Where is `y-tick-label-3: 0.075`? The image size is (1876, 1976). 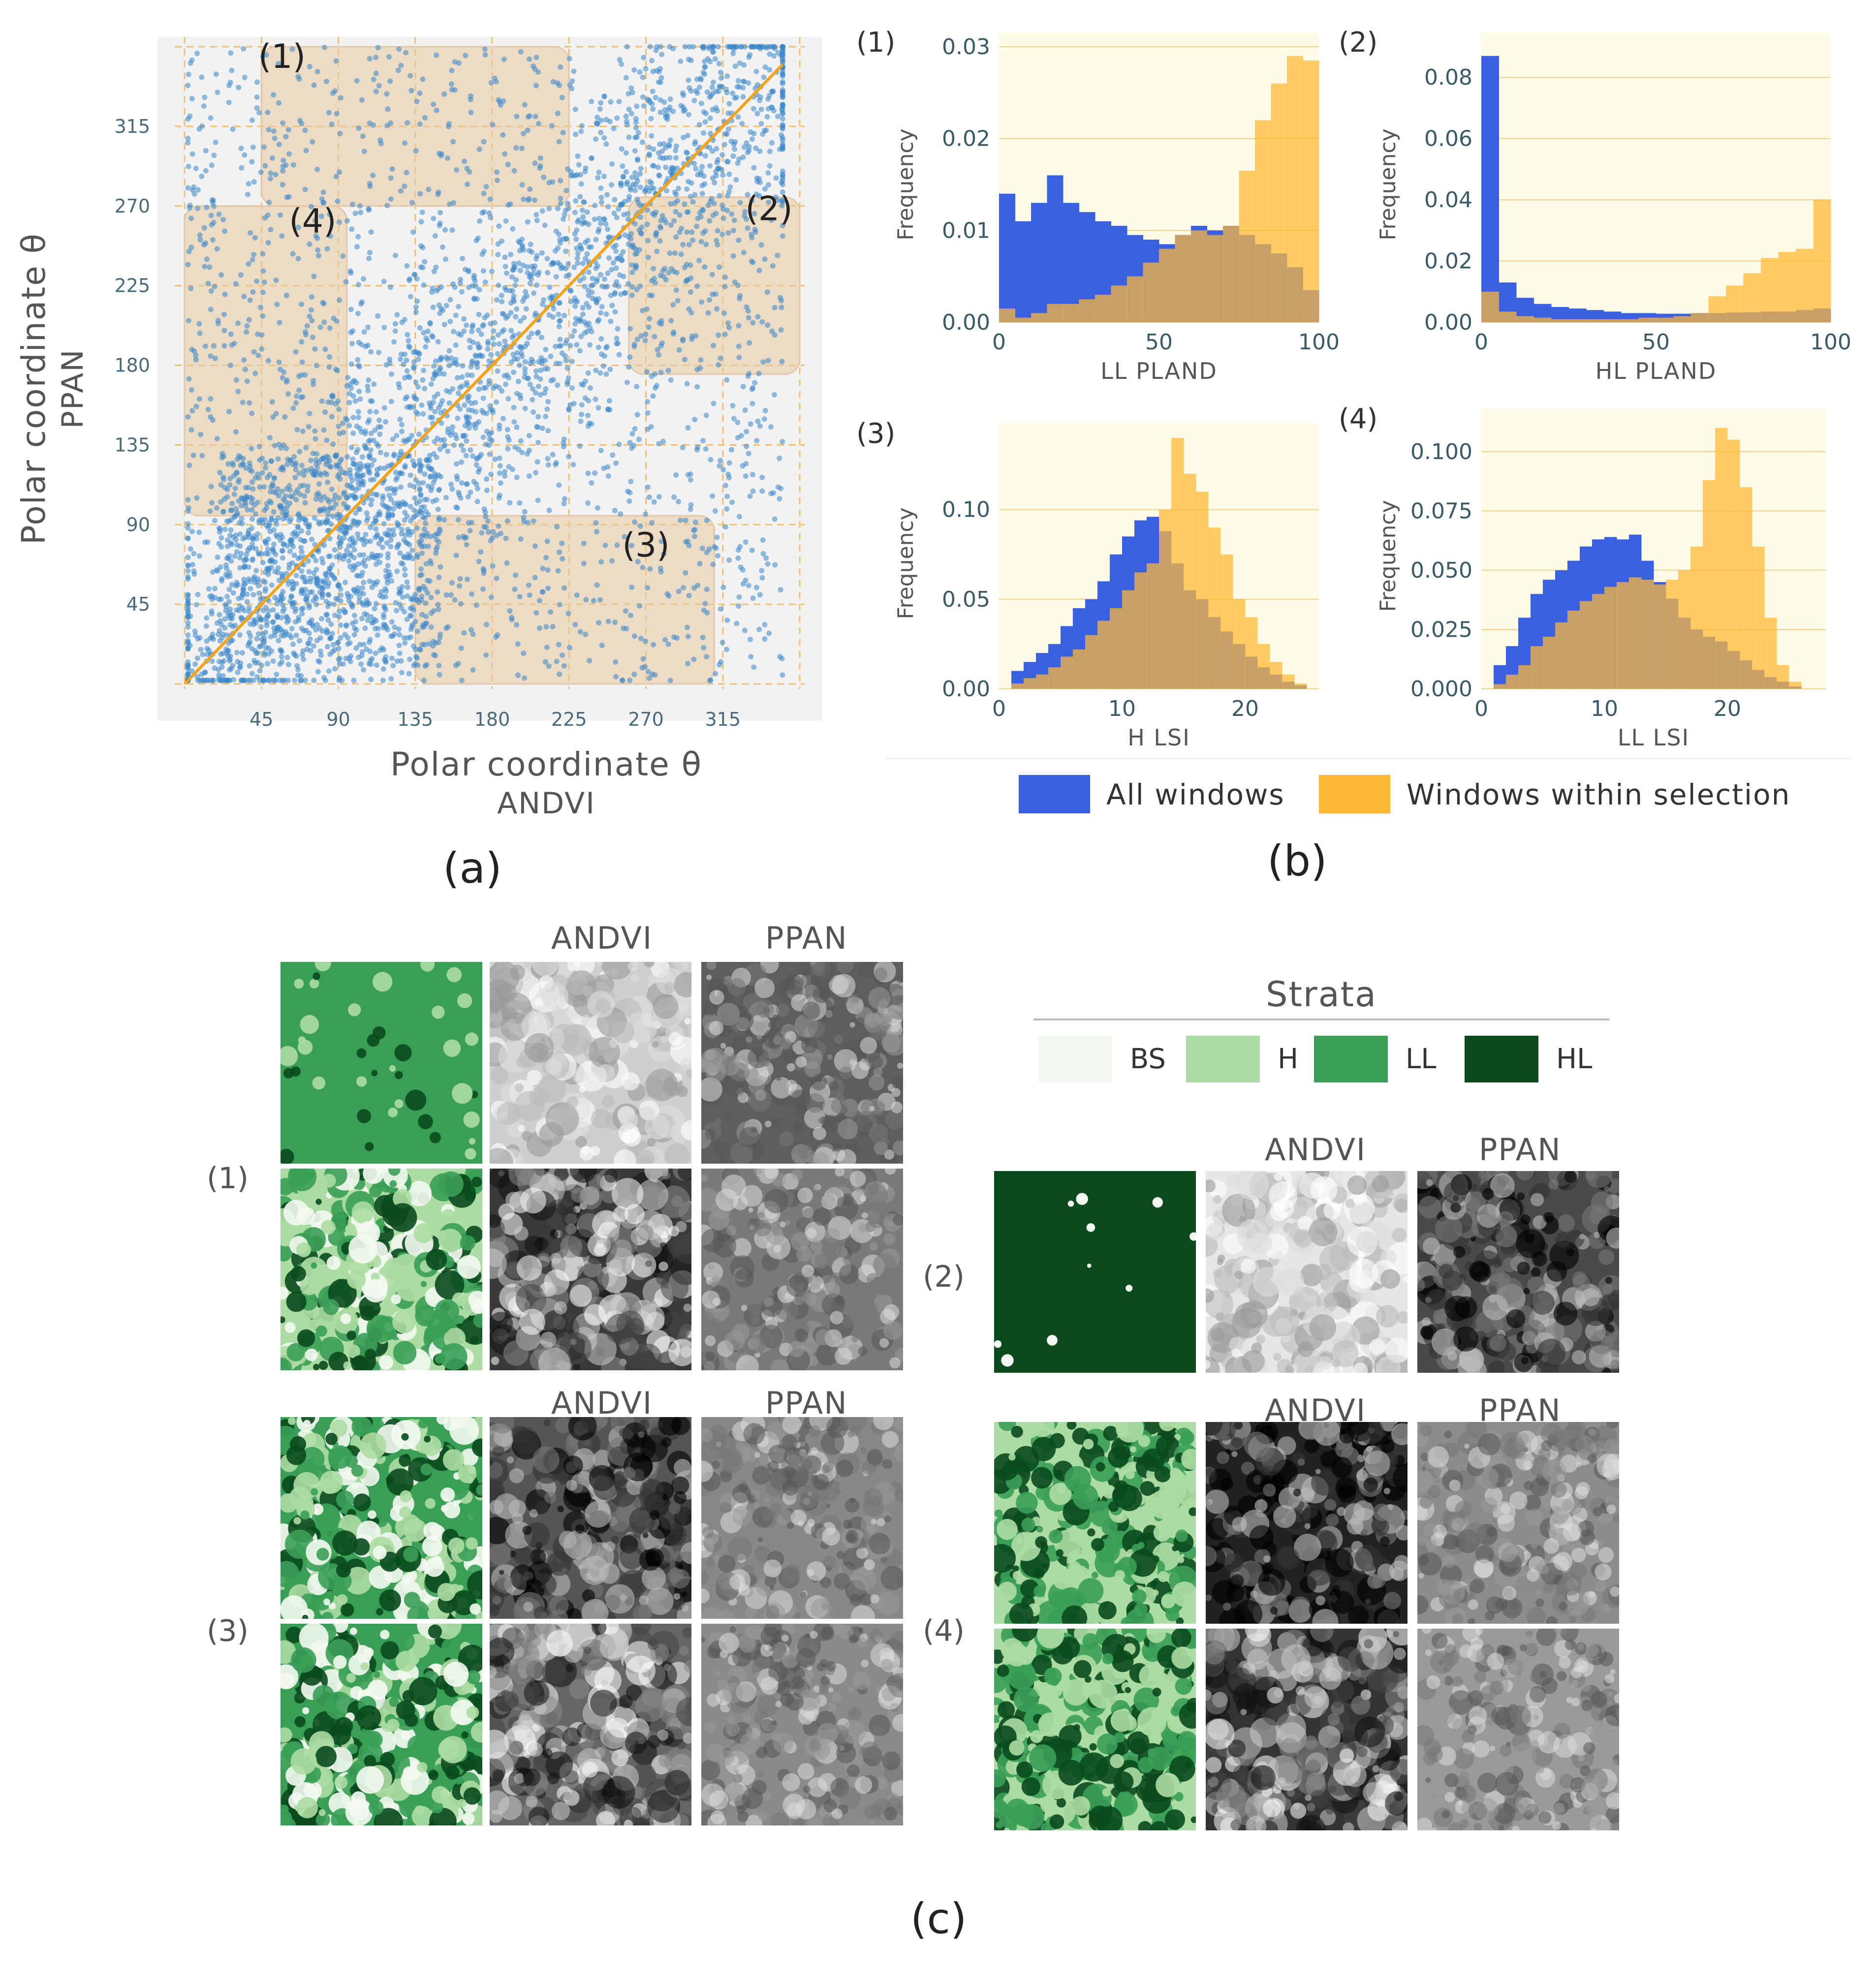
y-tick-label-3: 0.075 is located at coordinates (1441, 511).